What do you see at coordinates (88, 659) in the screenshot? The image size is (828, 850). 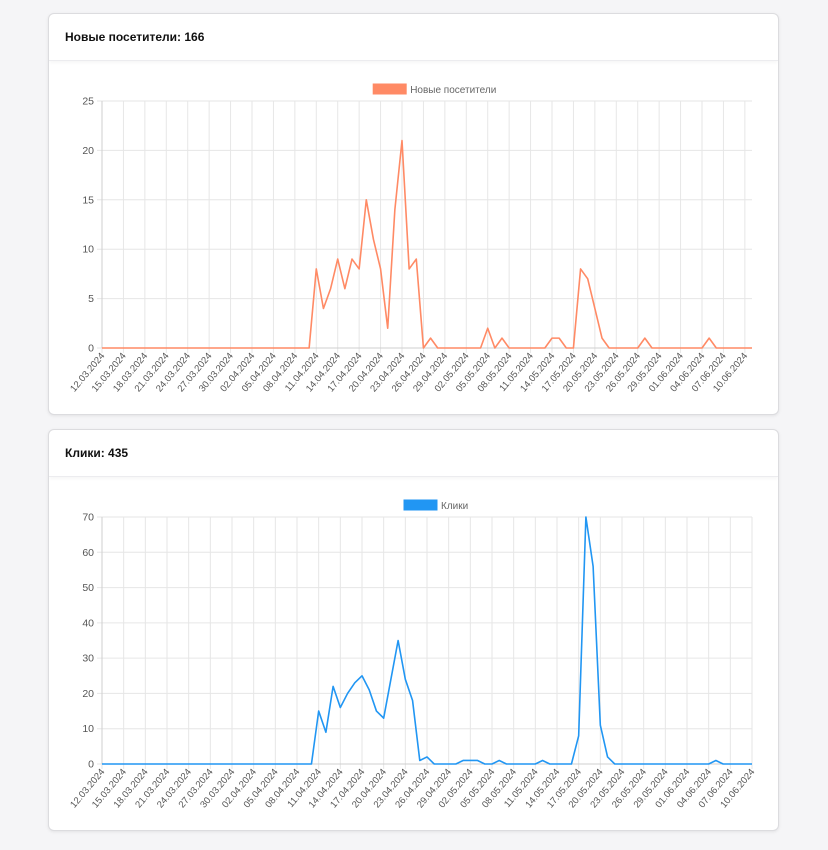 I see `y-tick-label: 30` at bounding box center [88, 659].